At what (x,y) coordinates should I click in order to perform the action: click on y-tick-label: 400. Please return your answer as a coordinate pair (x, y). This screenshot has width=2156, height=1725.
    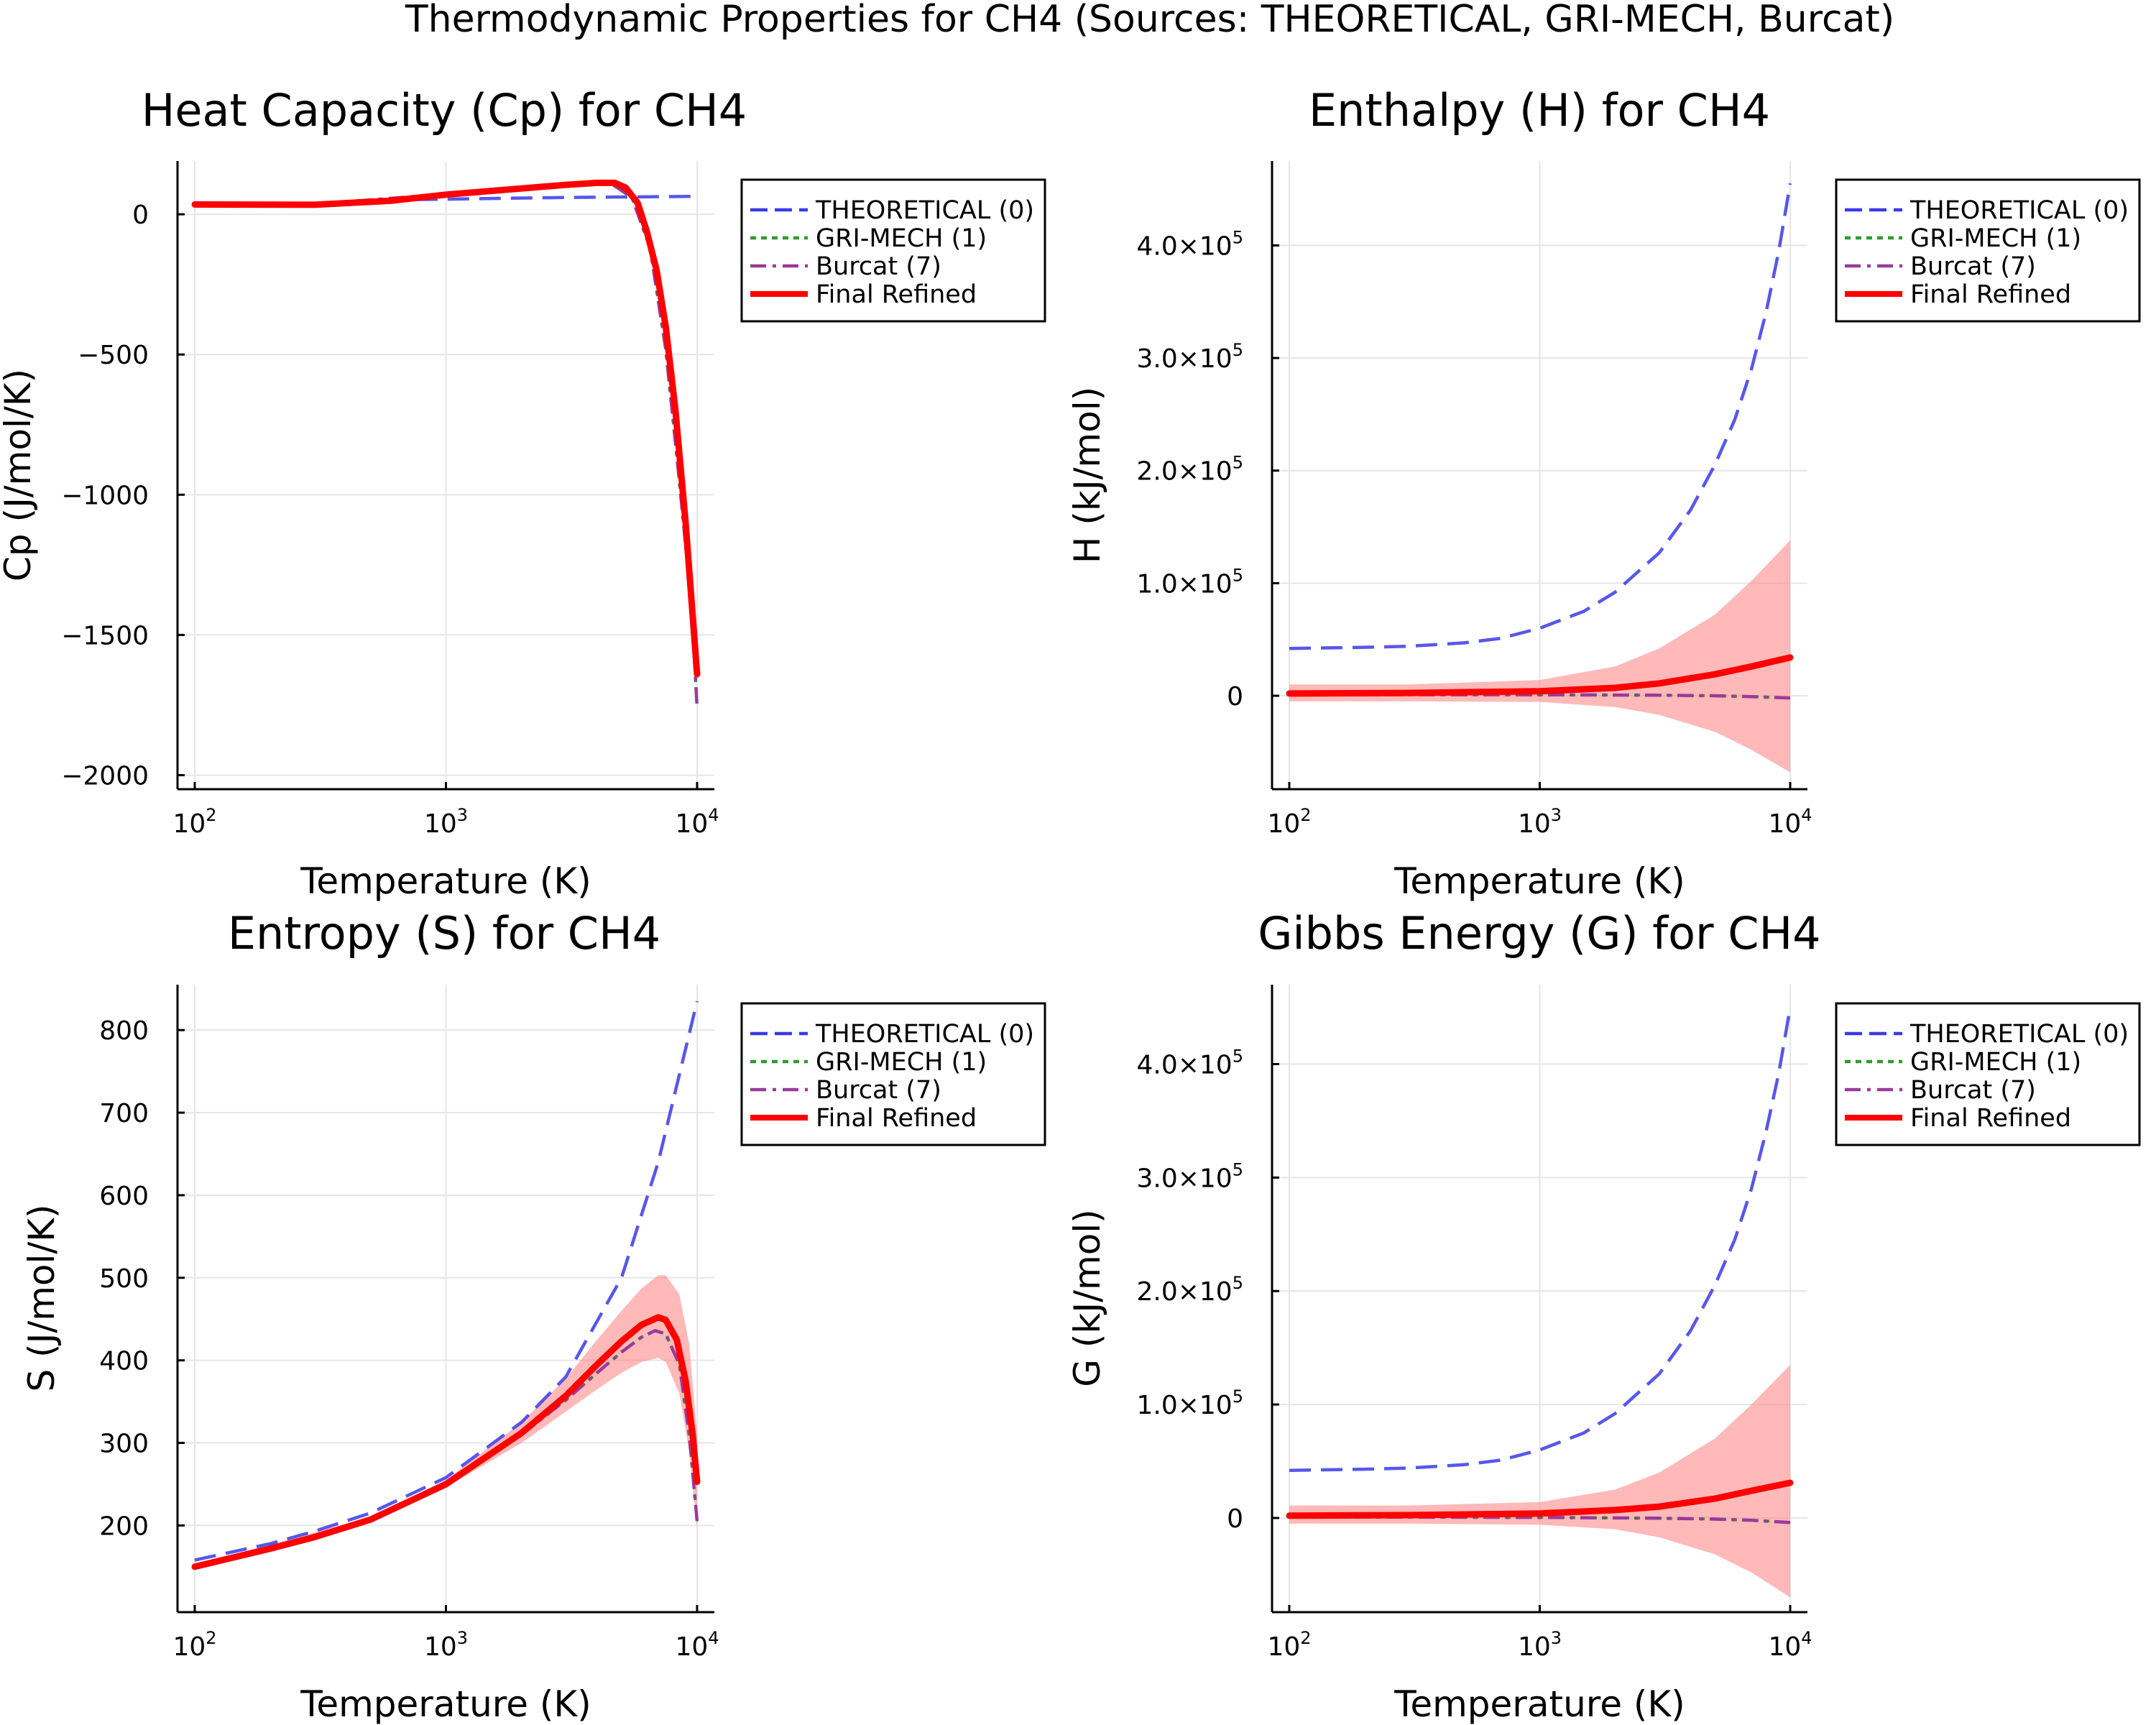
    Looking at the image, I should click on (124, 1361).